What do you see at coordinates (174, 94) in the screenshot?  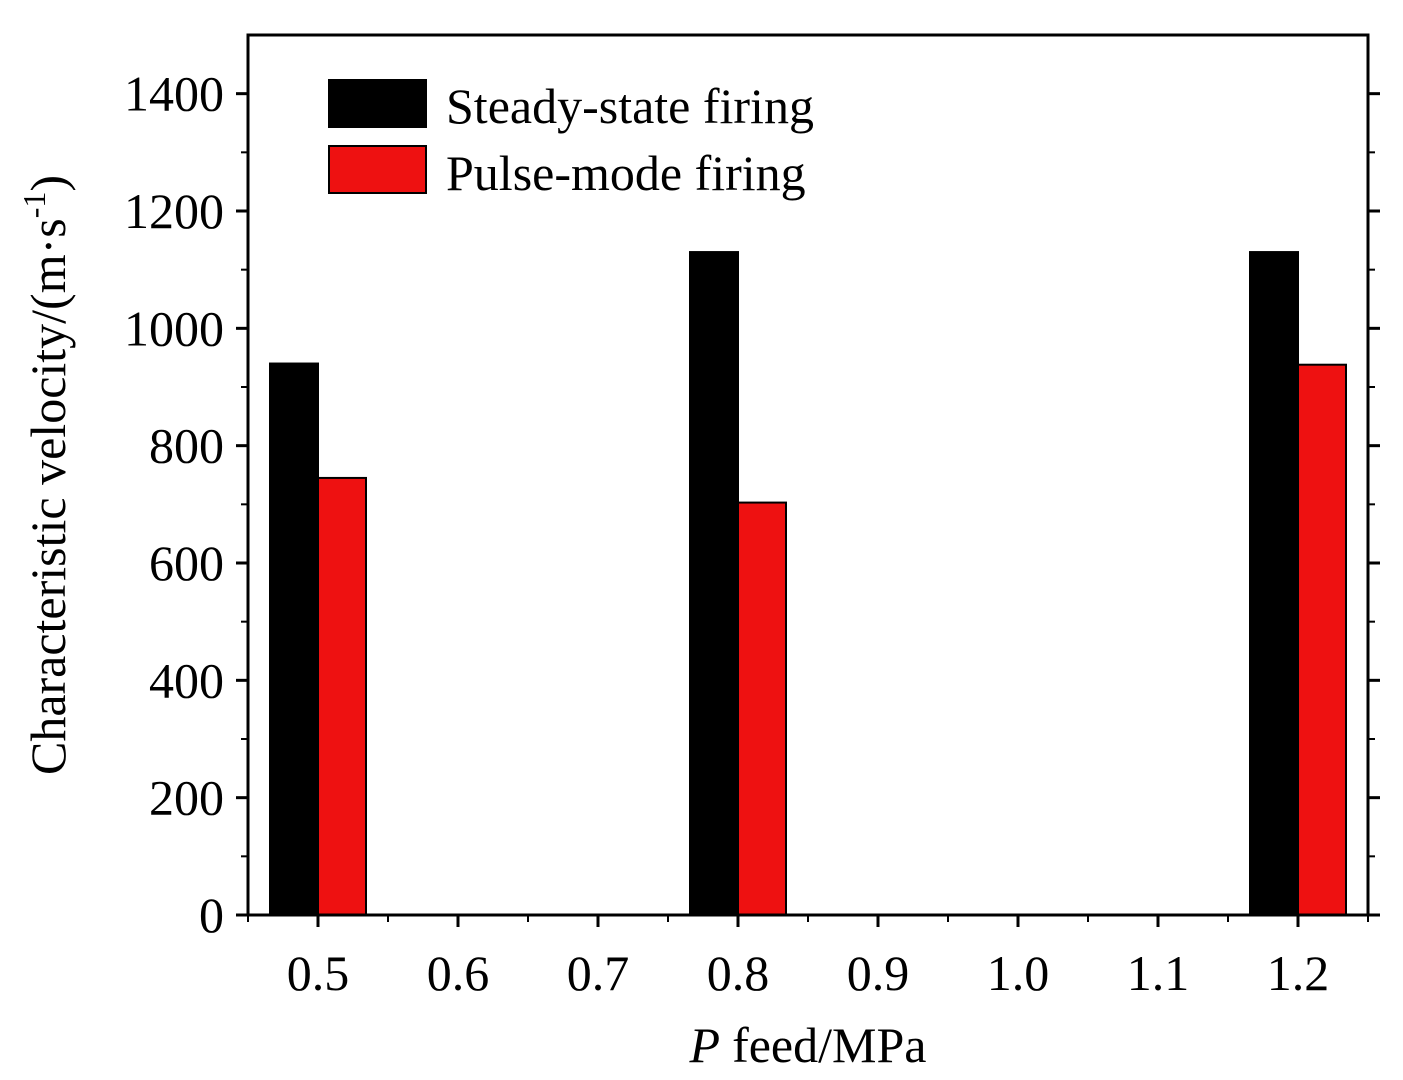 I see `y-tick-label-7: 1400` at bounding box center [174, 94].